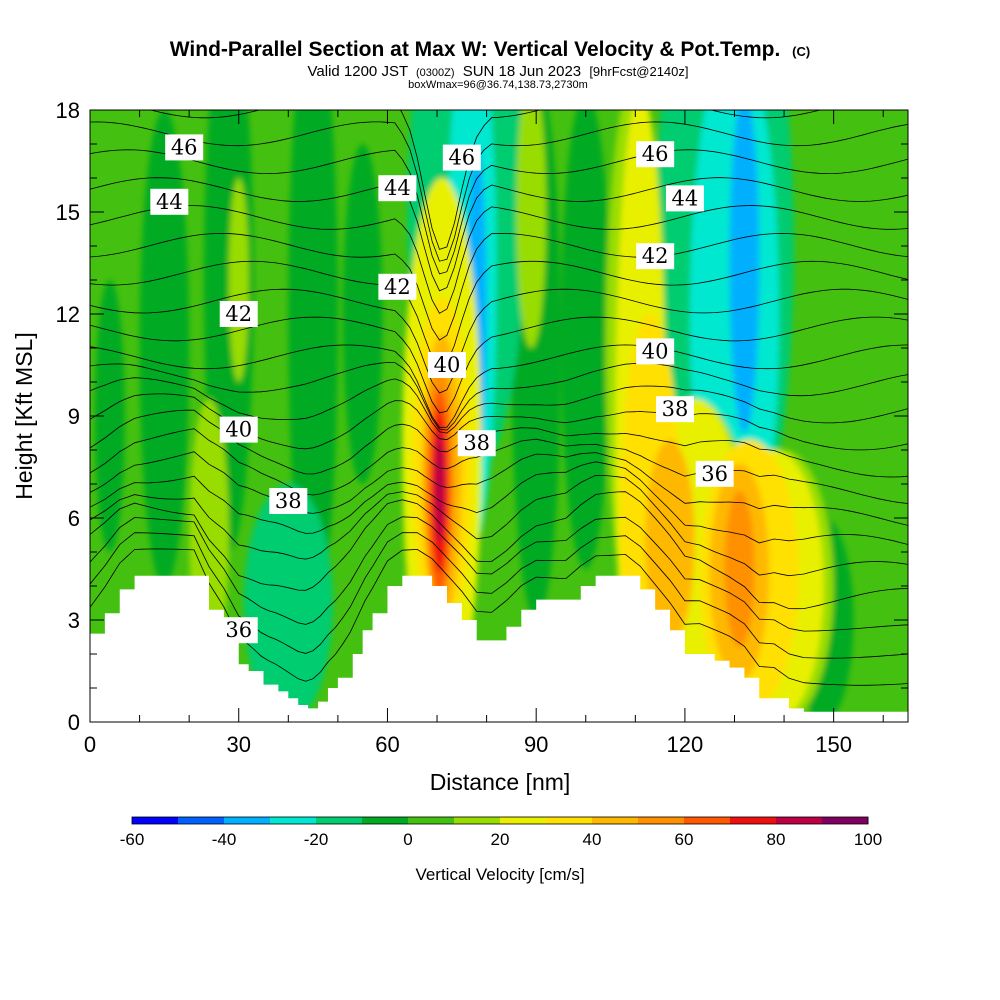  What do you see at coordinates (498, 85) in the screenshot?
I see `subtitle-boxwmax: boxWmax=96@36.74,138.73,2730m` at bounding box center [498, 85].